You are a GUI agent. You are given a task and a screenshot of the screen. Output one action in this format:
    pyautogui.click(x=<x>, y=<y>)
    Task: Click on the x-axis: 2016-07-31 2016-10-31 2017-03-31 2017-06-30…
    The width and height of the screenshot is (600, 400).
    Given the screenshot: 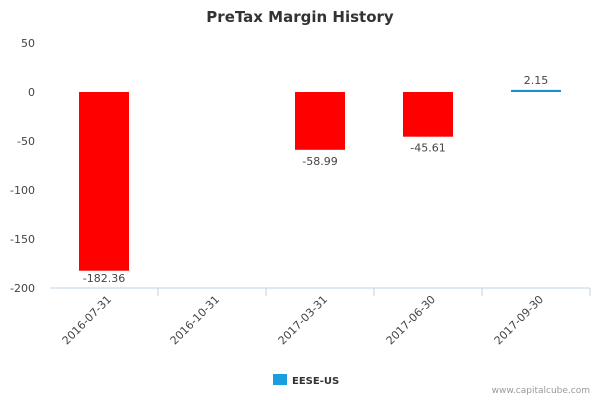 What is the action you would take?
    pyautogui.click(x=325, y=317)
    